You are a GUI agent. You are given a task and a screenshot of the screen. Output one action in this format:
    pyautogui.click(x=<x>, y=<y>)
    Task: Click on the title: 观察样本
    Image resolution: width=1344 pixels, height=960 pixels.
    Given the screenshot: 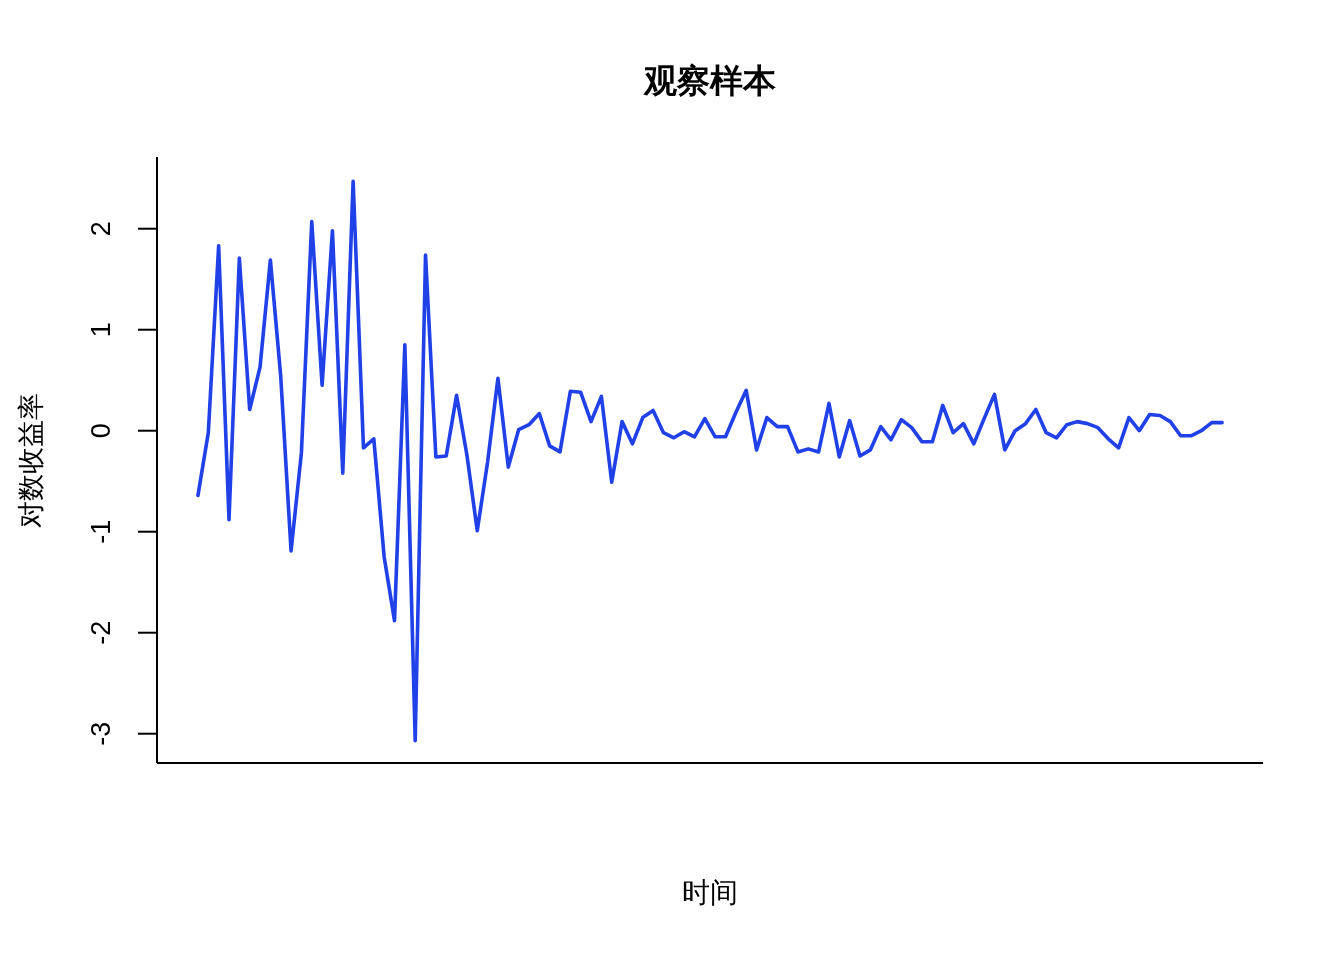 What is the action you would take?
    pyautogui.click(x=710, y=81)
    